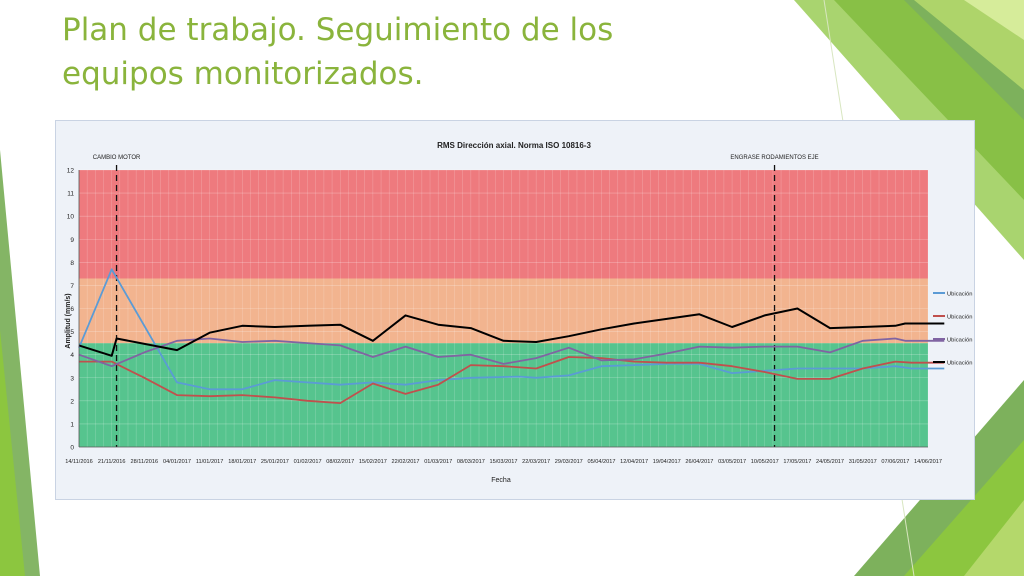 The height and width of the screenshot is (576, 1024). I want to click on x-tick-label: 10/05/2017, so click(765, 462).